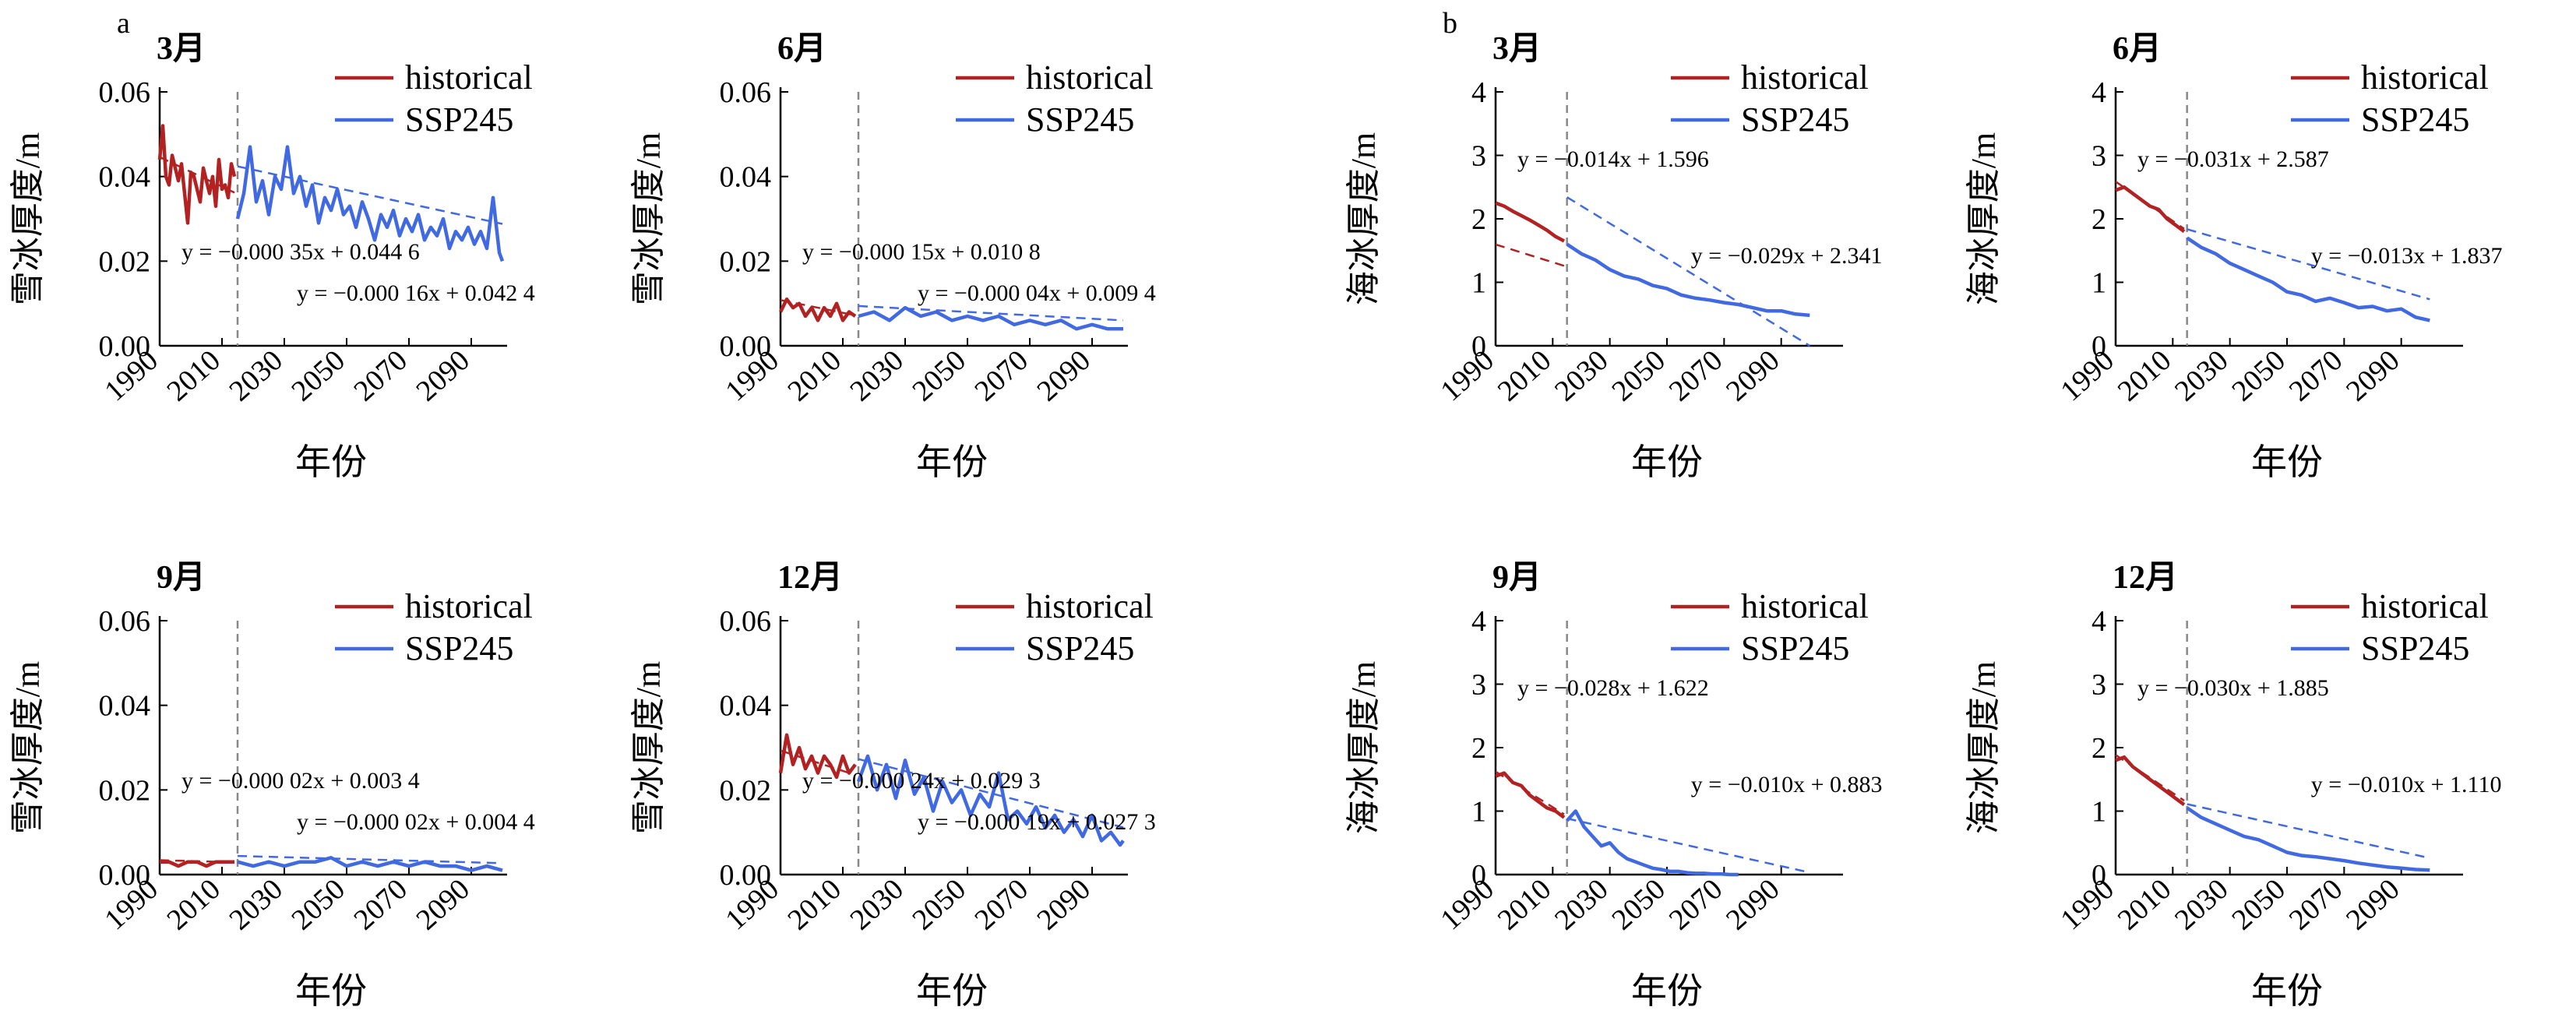  Describe the element at coordinates (28, 747) in the screenshot. I see `y-axis-label: 雪冰厚度/m` at that location.